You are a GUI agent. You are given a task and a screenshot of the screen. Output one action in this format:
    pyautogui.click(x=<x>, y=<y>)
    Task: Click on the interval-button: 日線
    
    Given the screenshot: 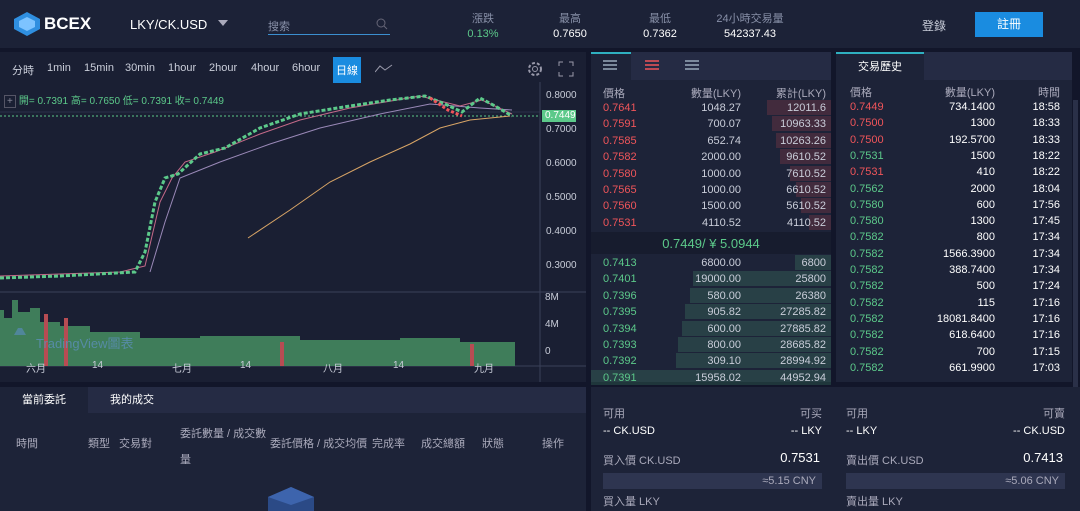 What is the action you would take?
    pyautogui.click(x=347, y=70)
    